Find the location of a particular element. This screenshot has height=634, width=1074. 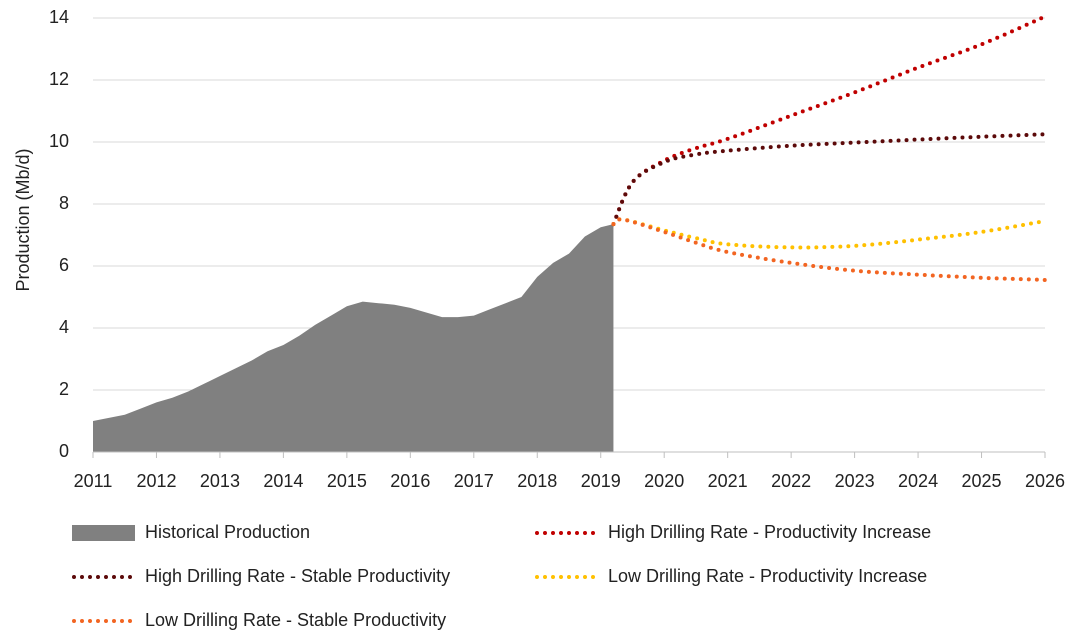

legend-swatch is located at coordinates (103, 533).